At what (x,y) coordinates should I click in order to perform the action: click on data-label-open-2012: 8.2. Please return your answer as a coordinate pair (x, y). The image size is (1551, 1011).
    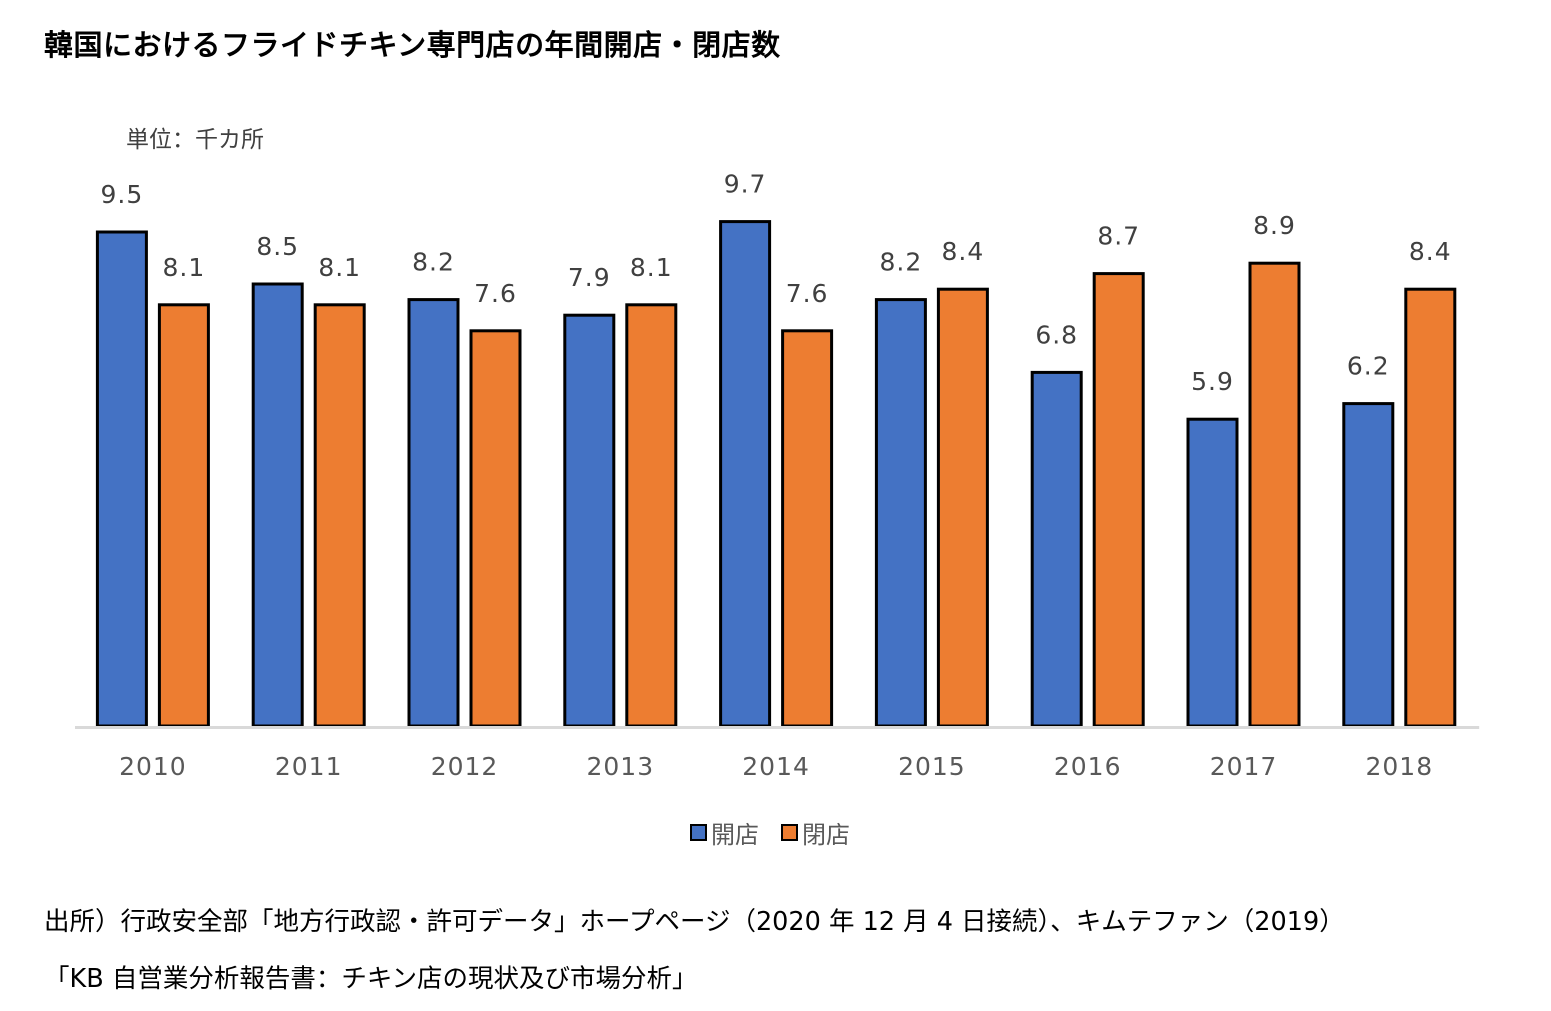
    Looking at the image, I should click on (433, 262).